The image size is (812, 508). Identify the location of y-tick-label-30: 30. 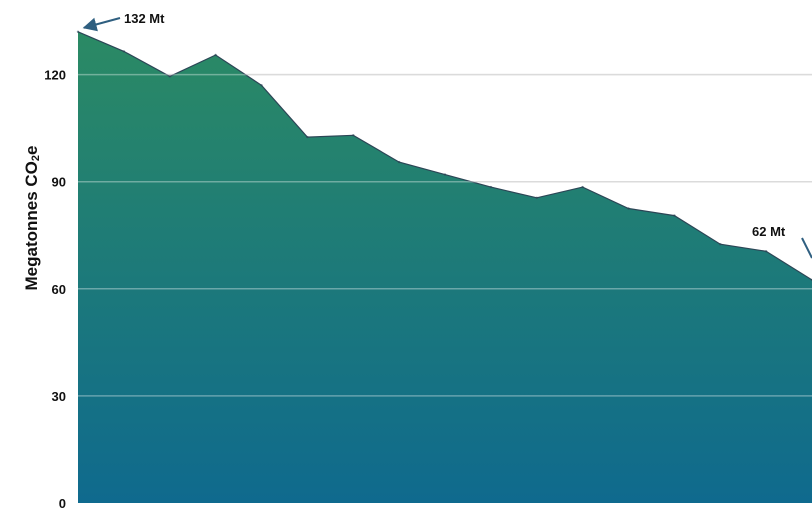
(59, 396).